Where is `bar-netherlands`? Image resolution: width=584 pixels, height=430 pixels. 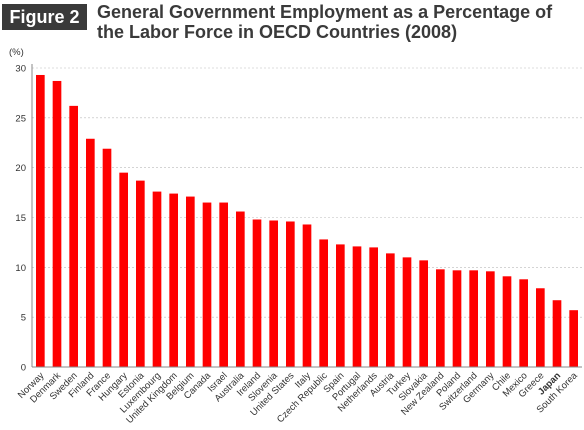
bar-netherlands is located at coordinates (373, 307).